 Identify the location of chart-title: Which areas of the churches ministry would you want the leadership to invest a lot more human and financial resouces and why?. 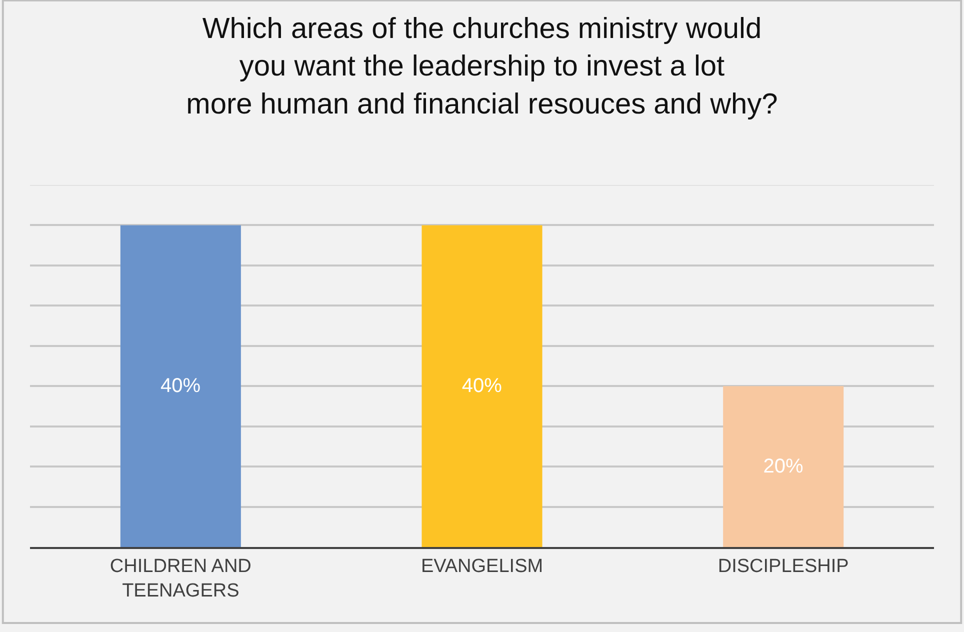
(482, 66).